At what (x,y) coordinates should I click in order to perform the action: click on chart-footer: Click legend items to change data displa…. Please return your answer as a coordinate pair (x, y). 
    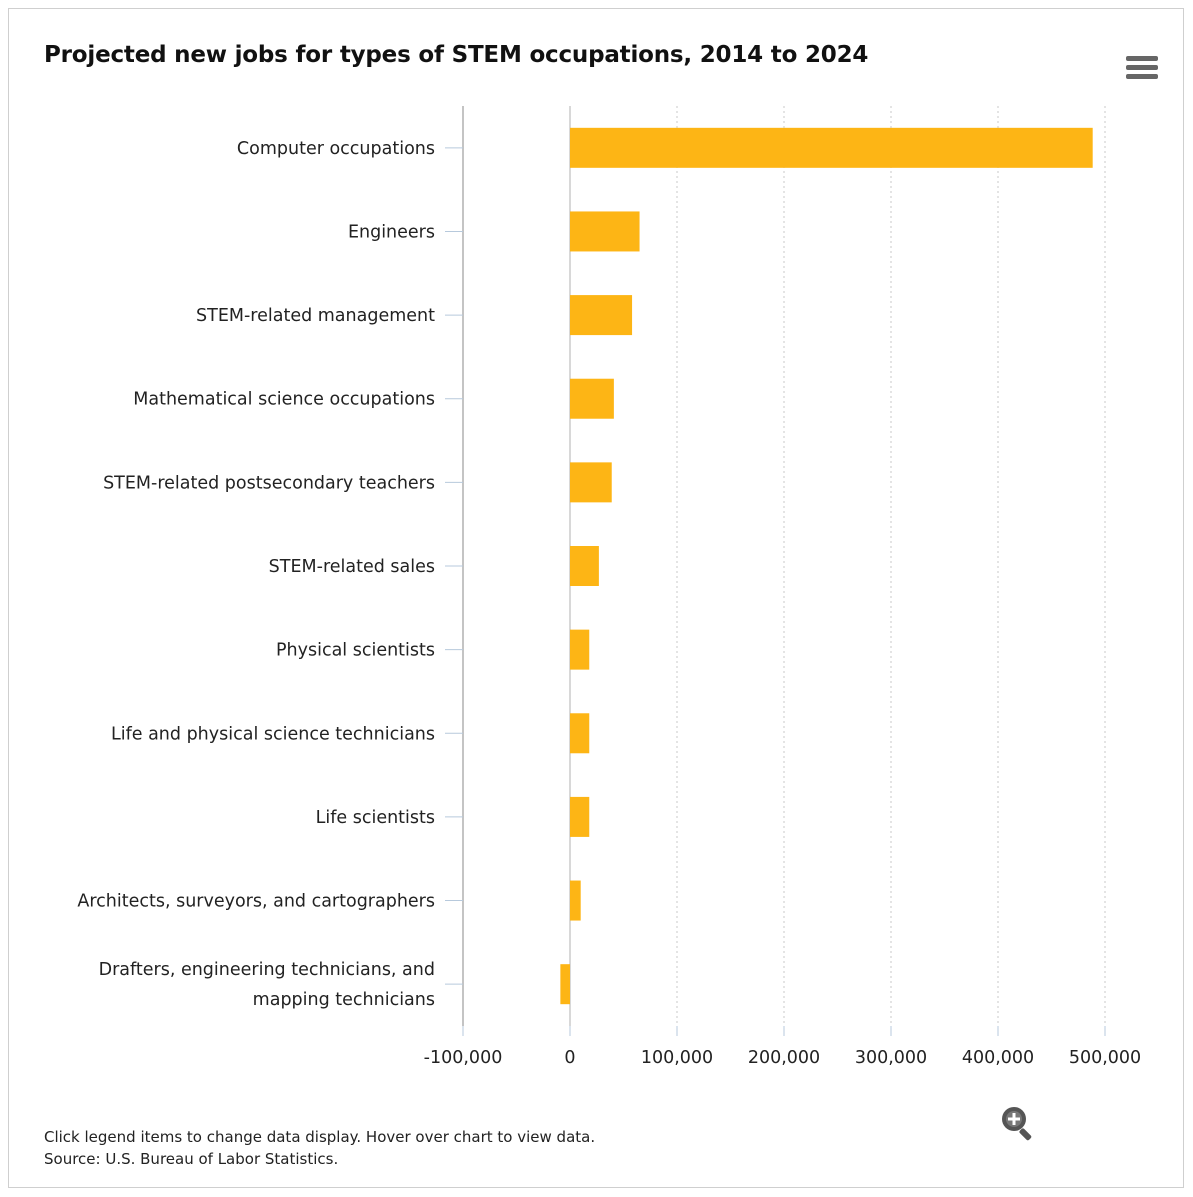
    Looking at the image, I should click on (319, 1148).